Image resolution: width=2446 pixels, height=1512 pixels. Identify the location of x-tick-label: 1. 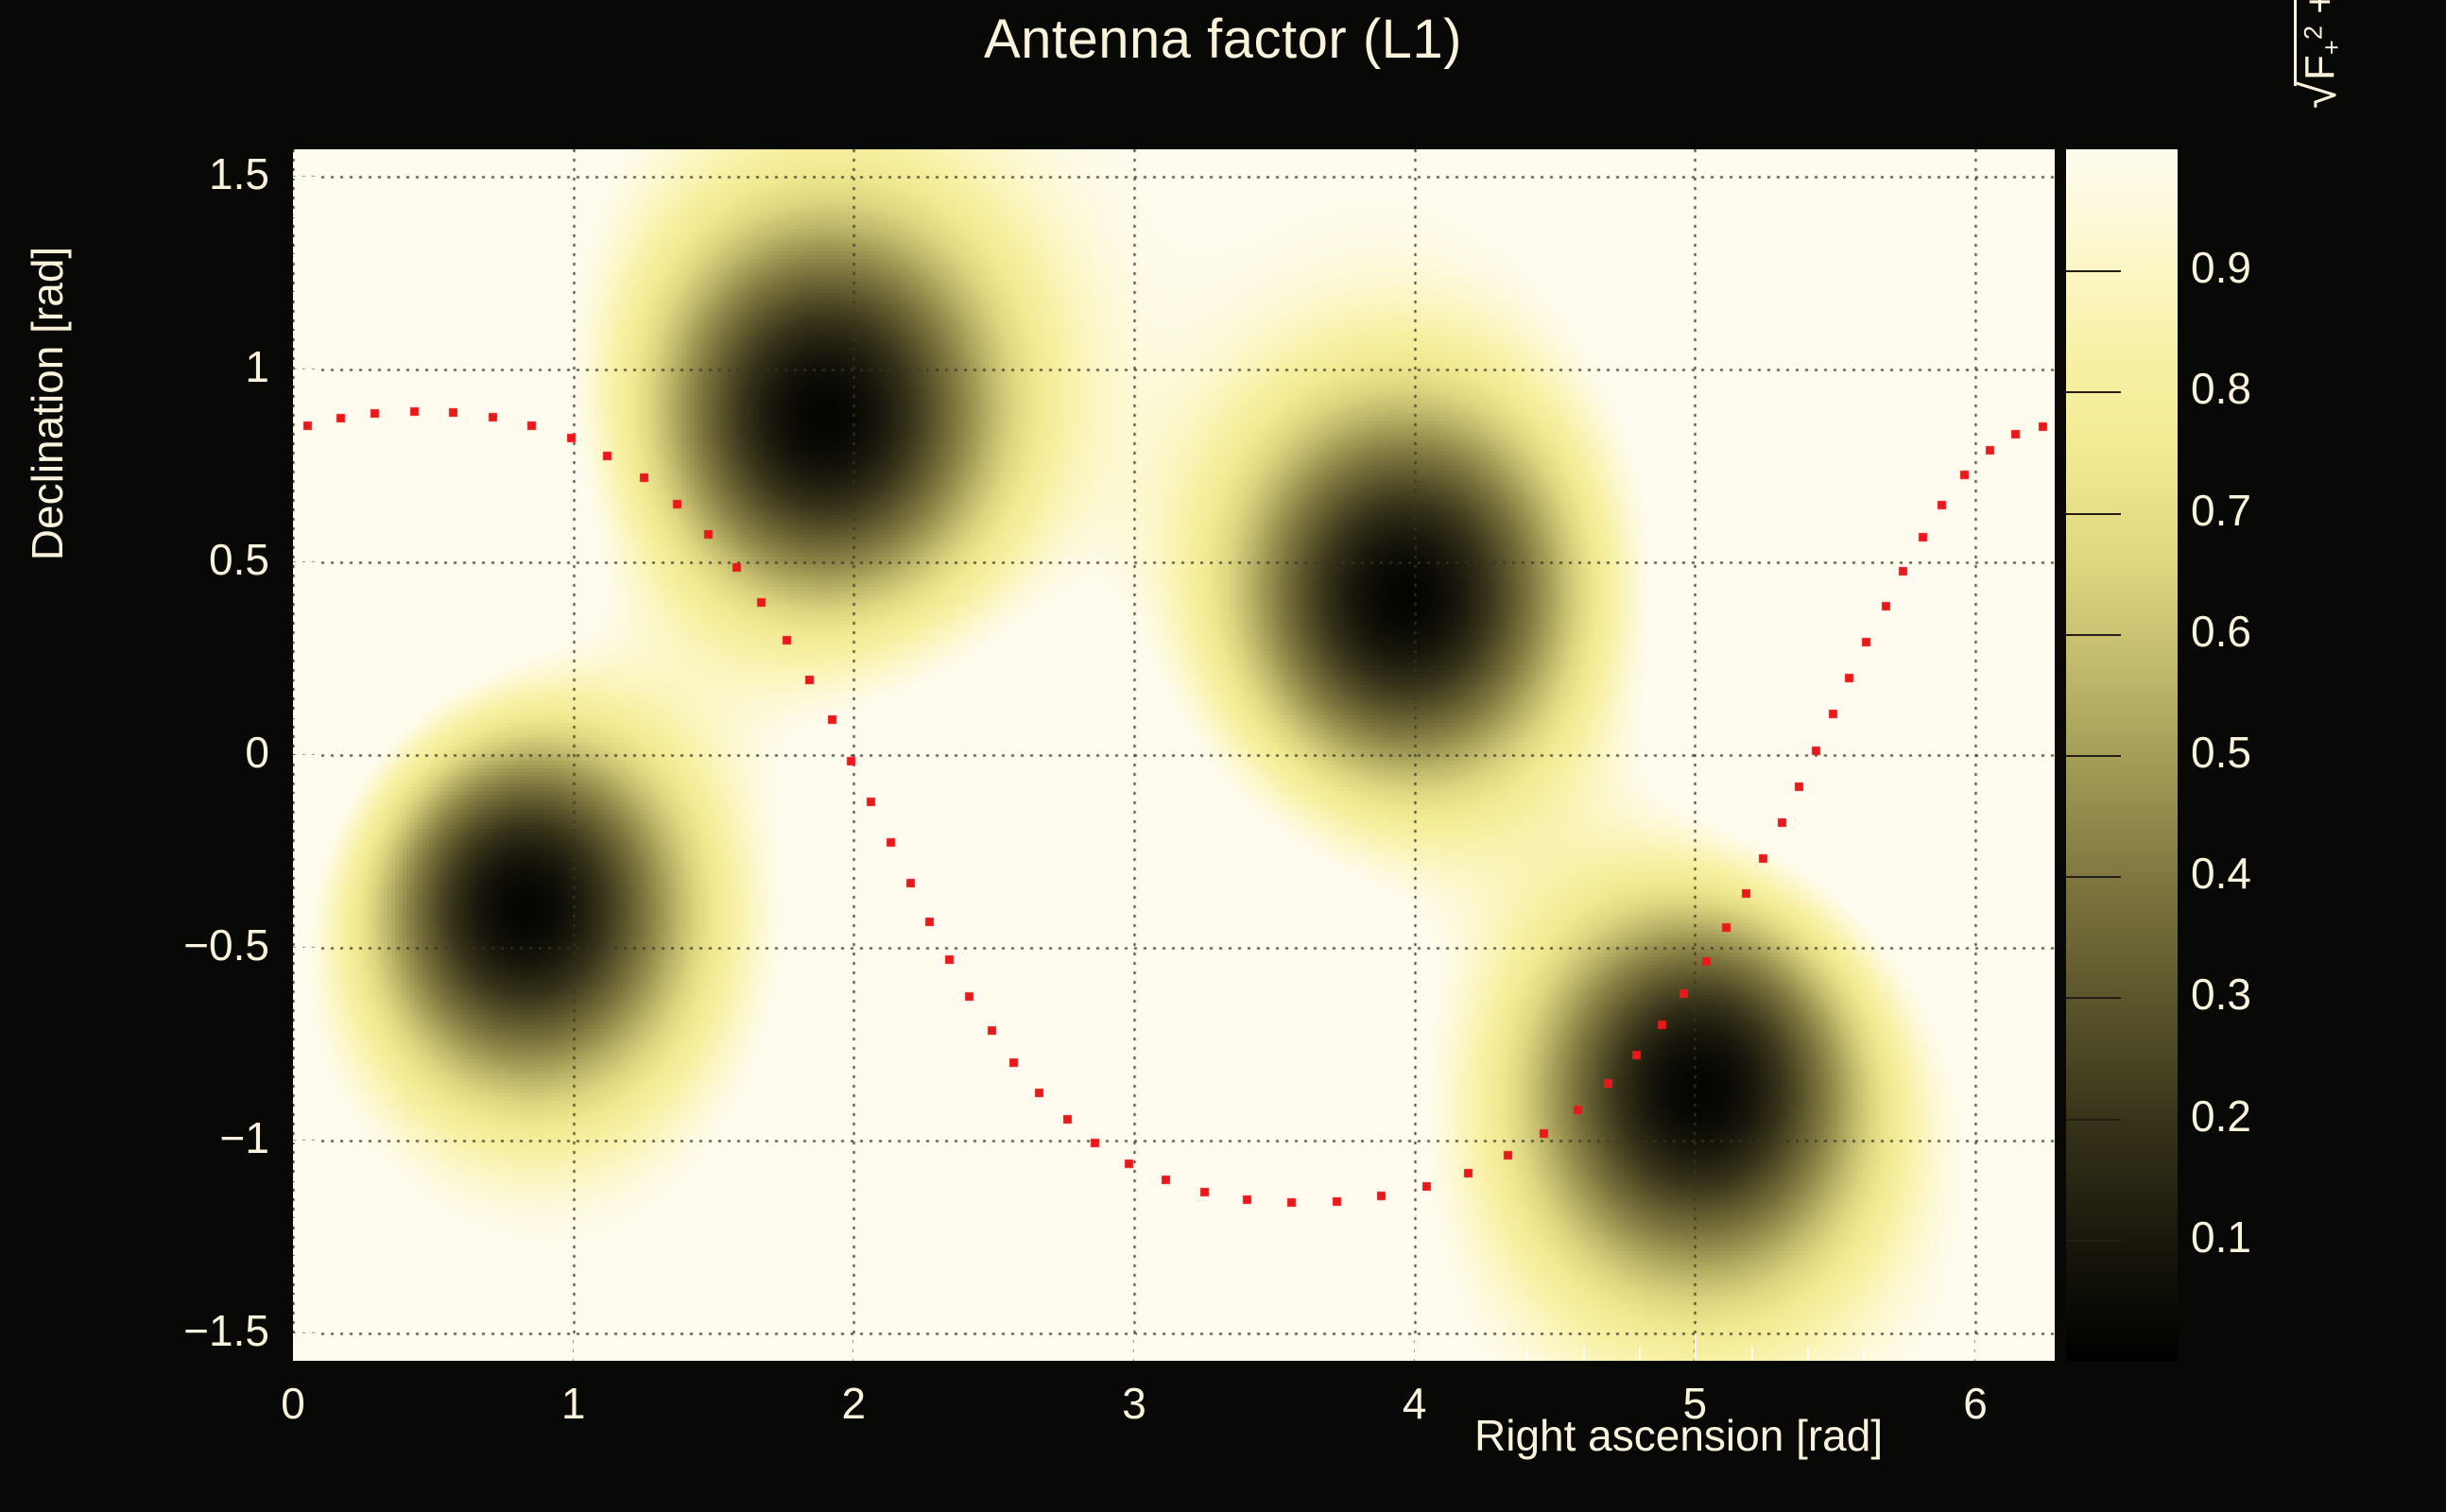
(573, 1403).